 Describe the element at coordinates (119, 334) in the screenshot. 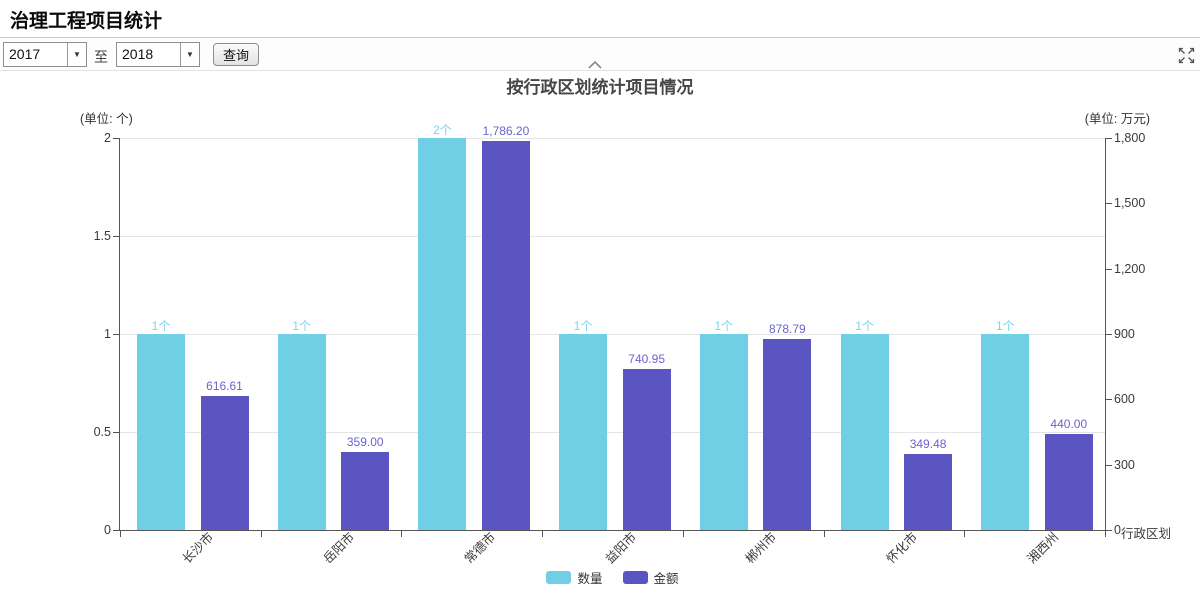

I see `left-axis-line` at that location.